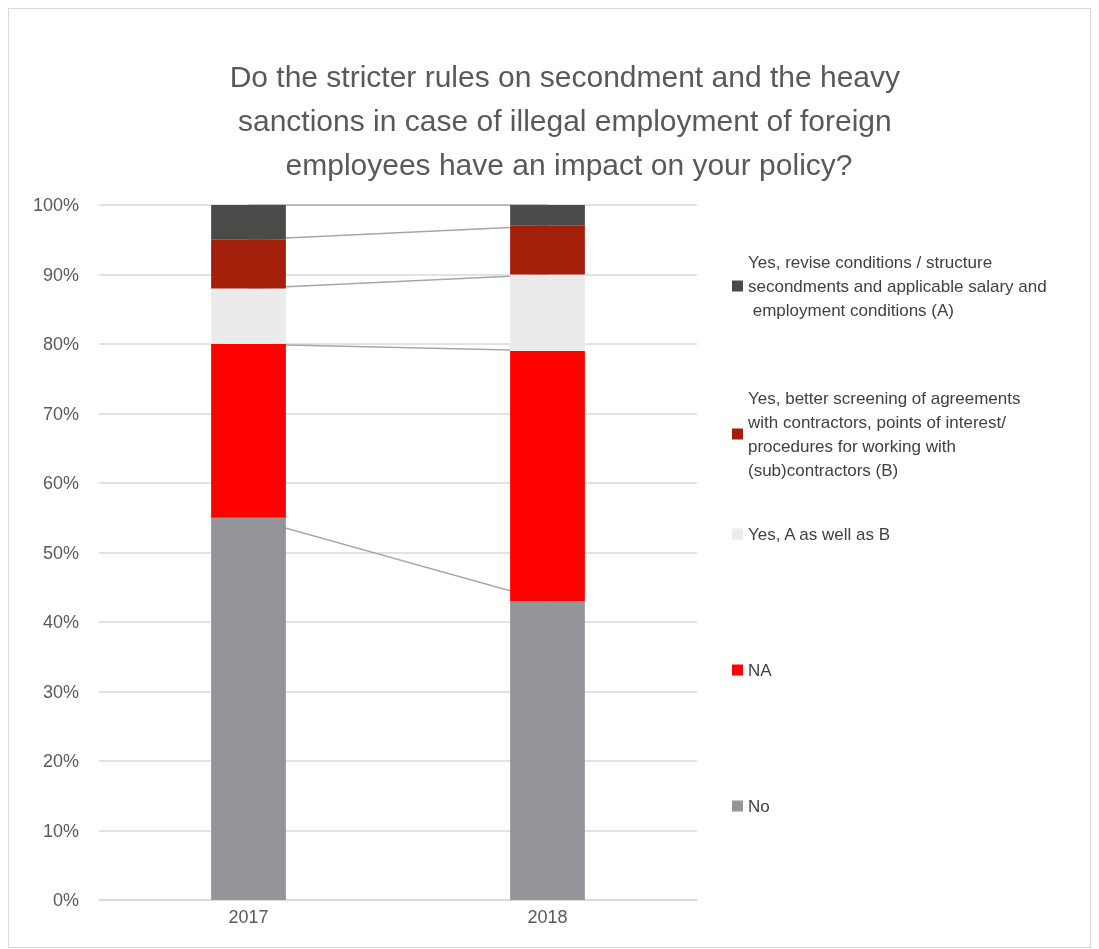 The height and width of the screenshot is (949, 1099). Describe the element at coordinates (60, 830) in the screenshot. I see `y-tick-label: 10%` at that location.